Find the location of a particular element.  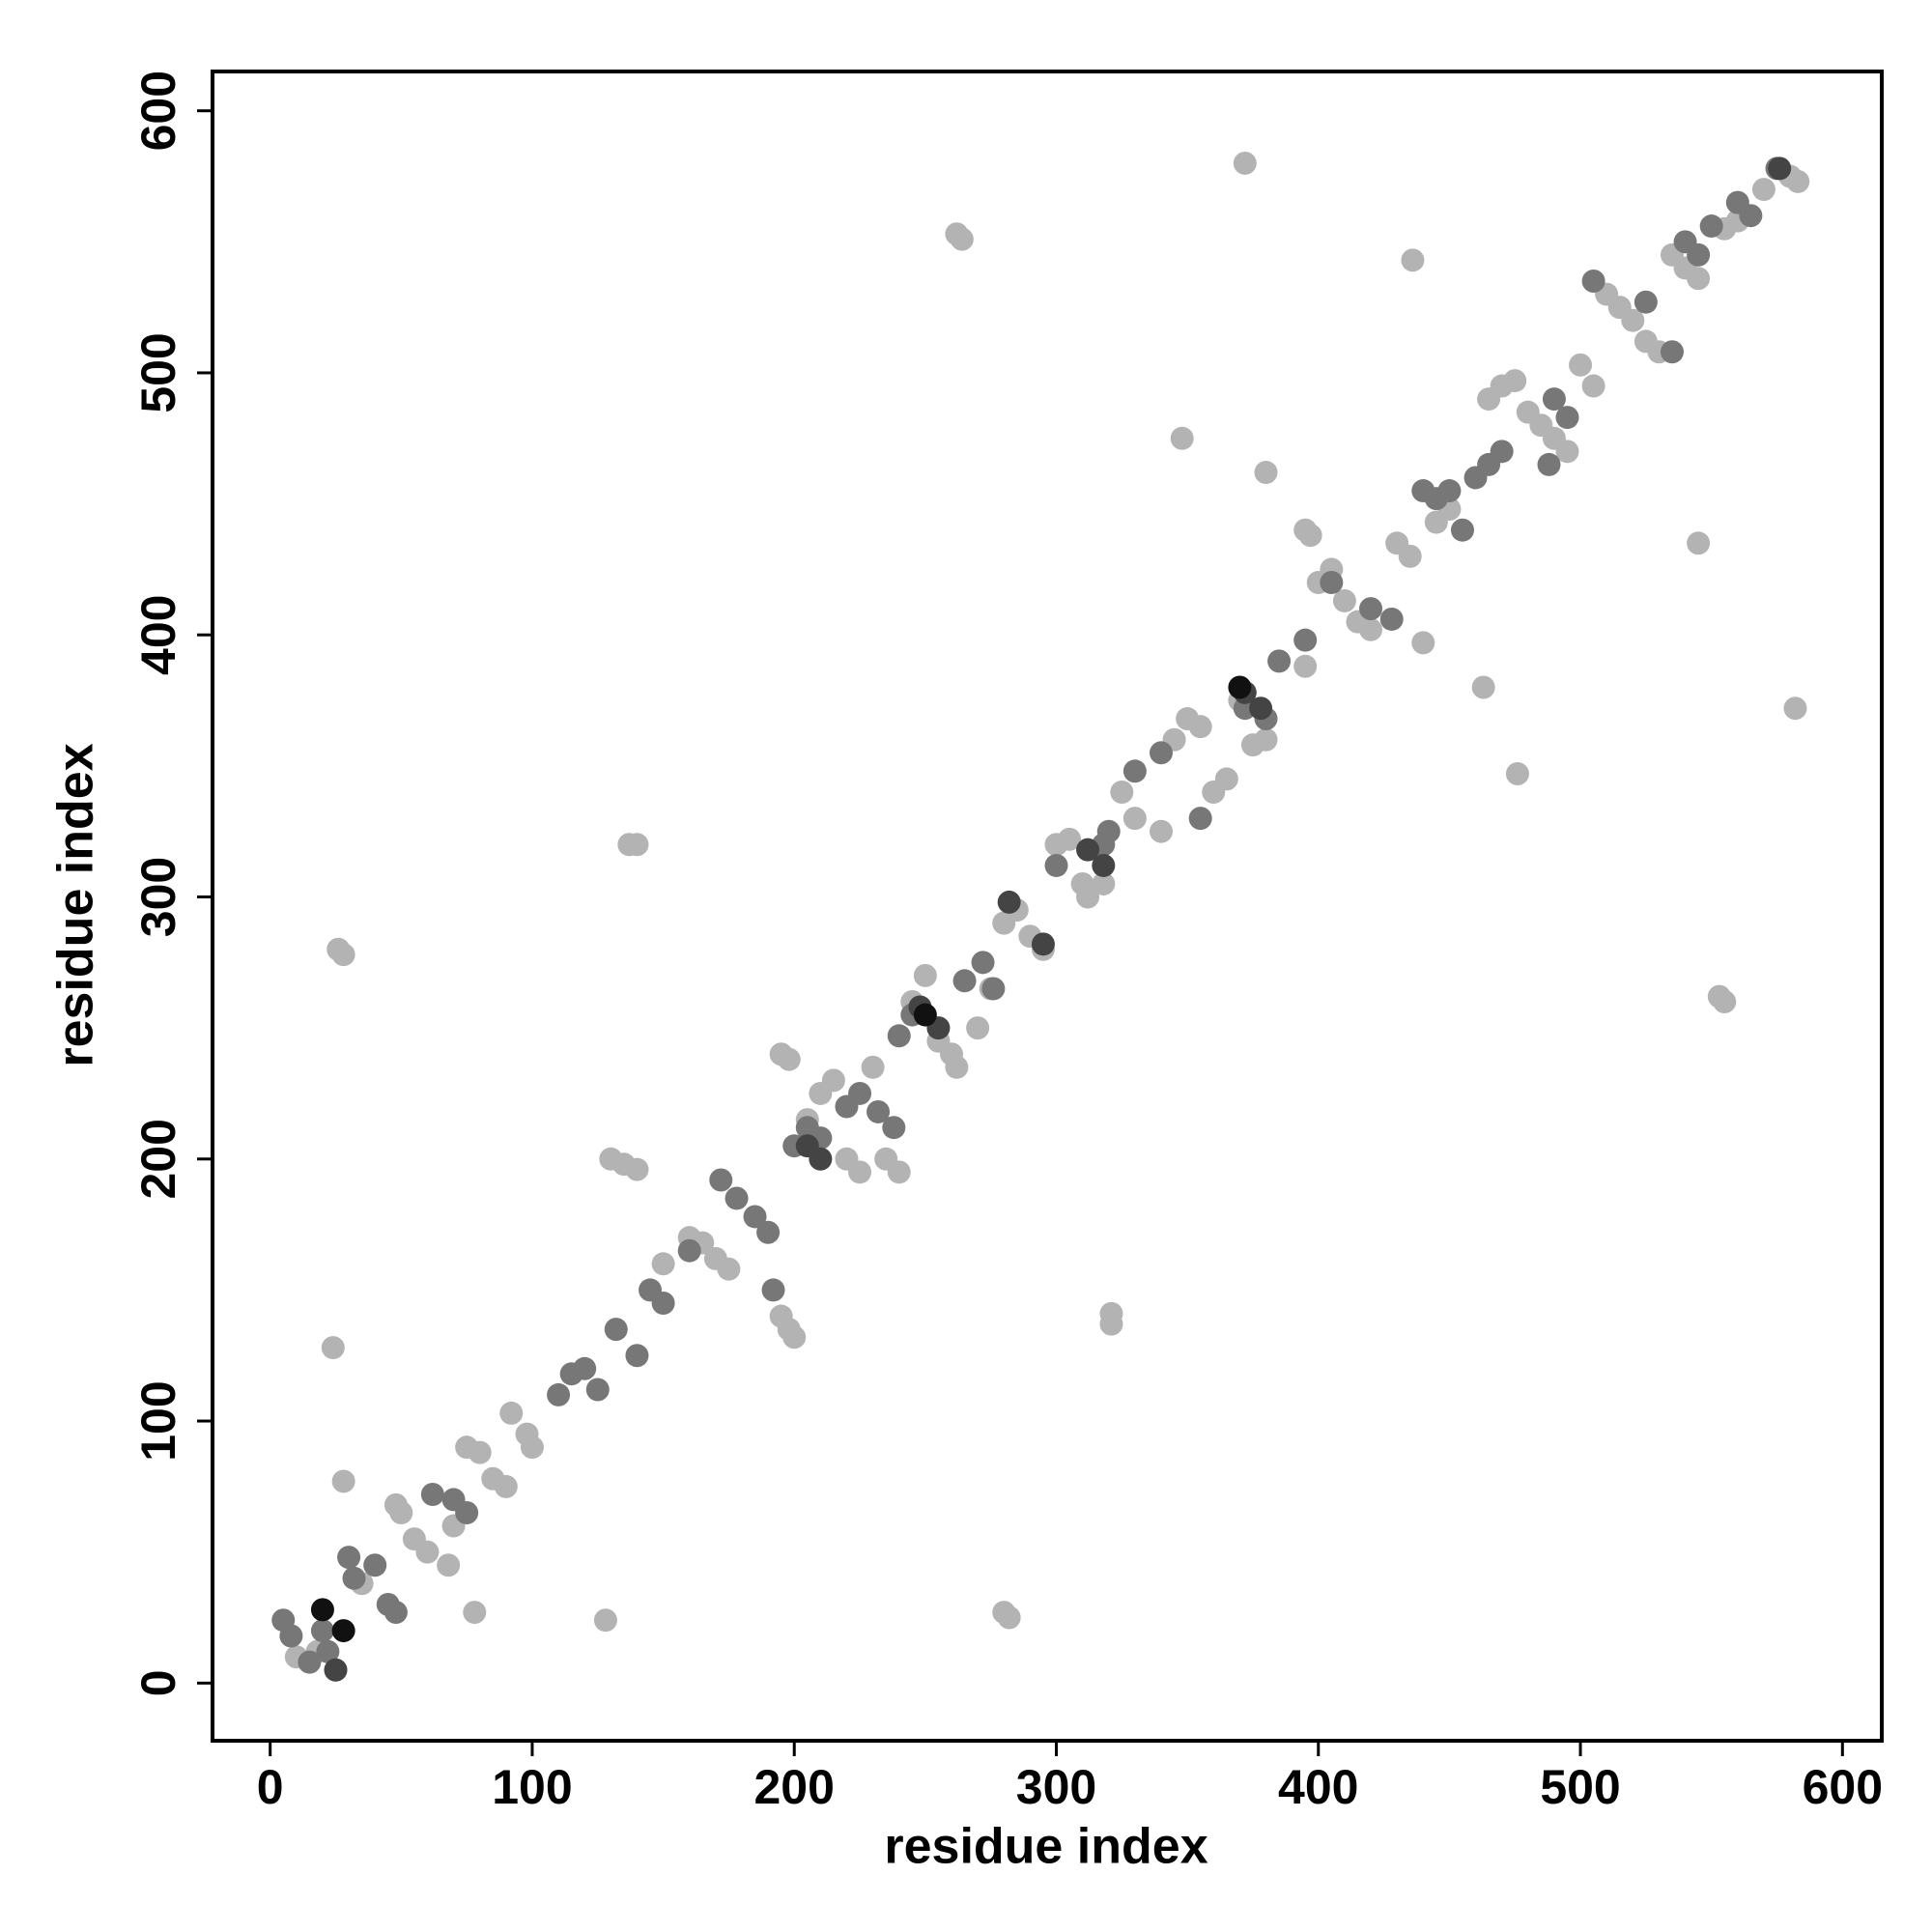

y-tick-label: 300 is located at coordinates (158, 897).